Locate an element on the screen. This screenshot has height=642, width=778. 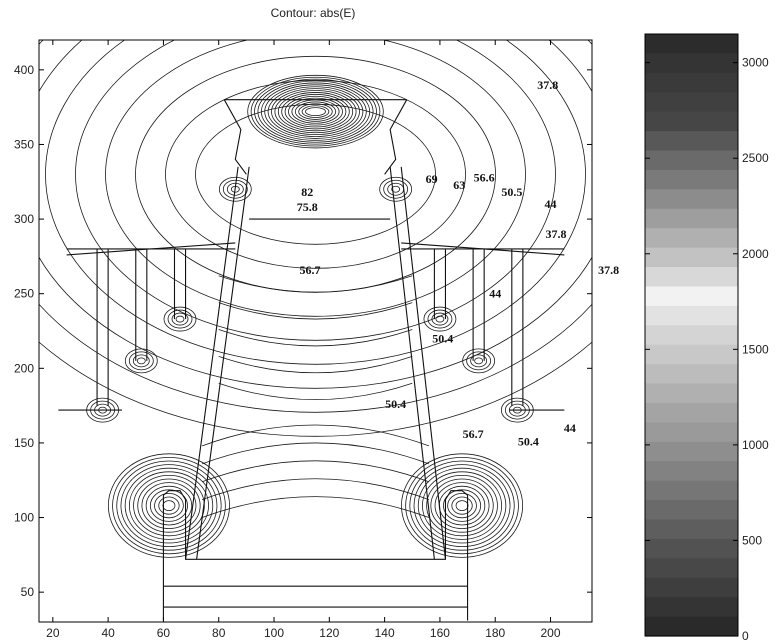
contour-label: 56.7 is located at coordinates (309, 270).